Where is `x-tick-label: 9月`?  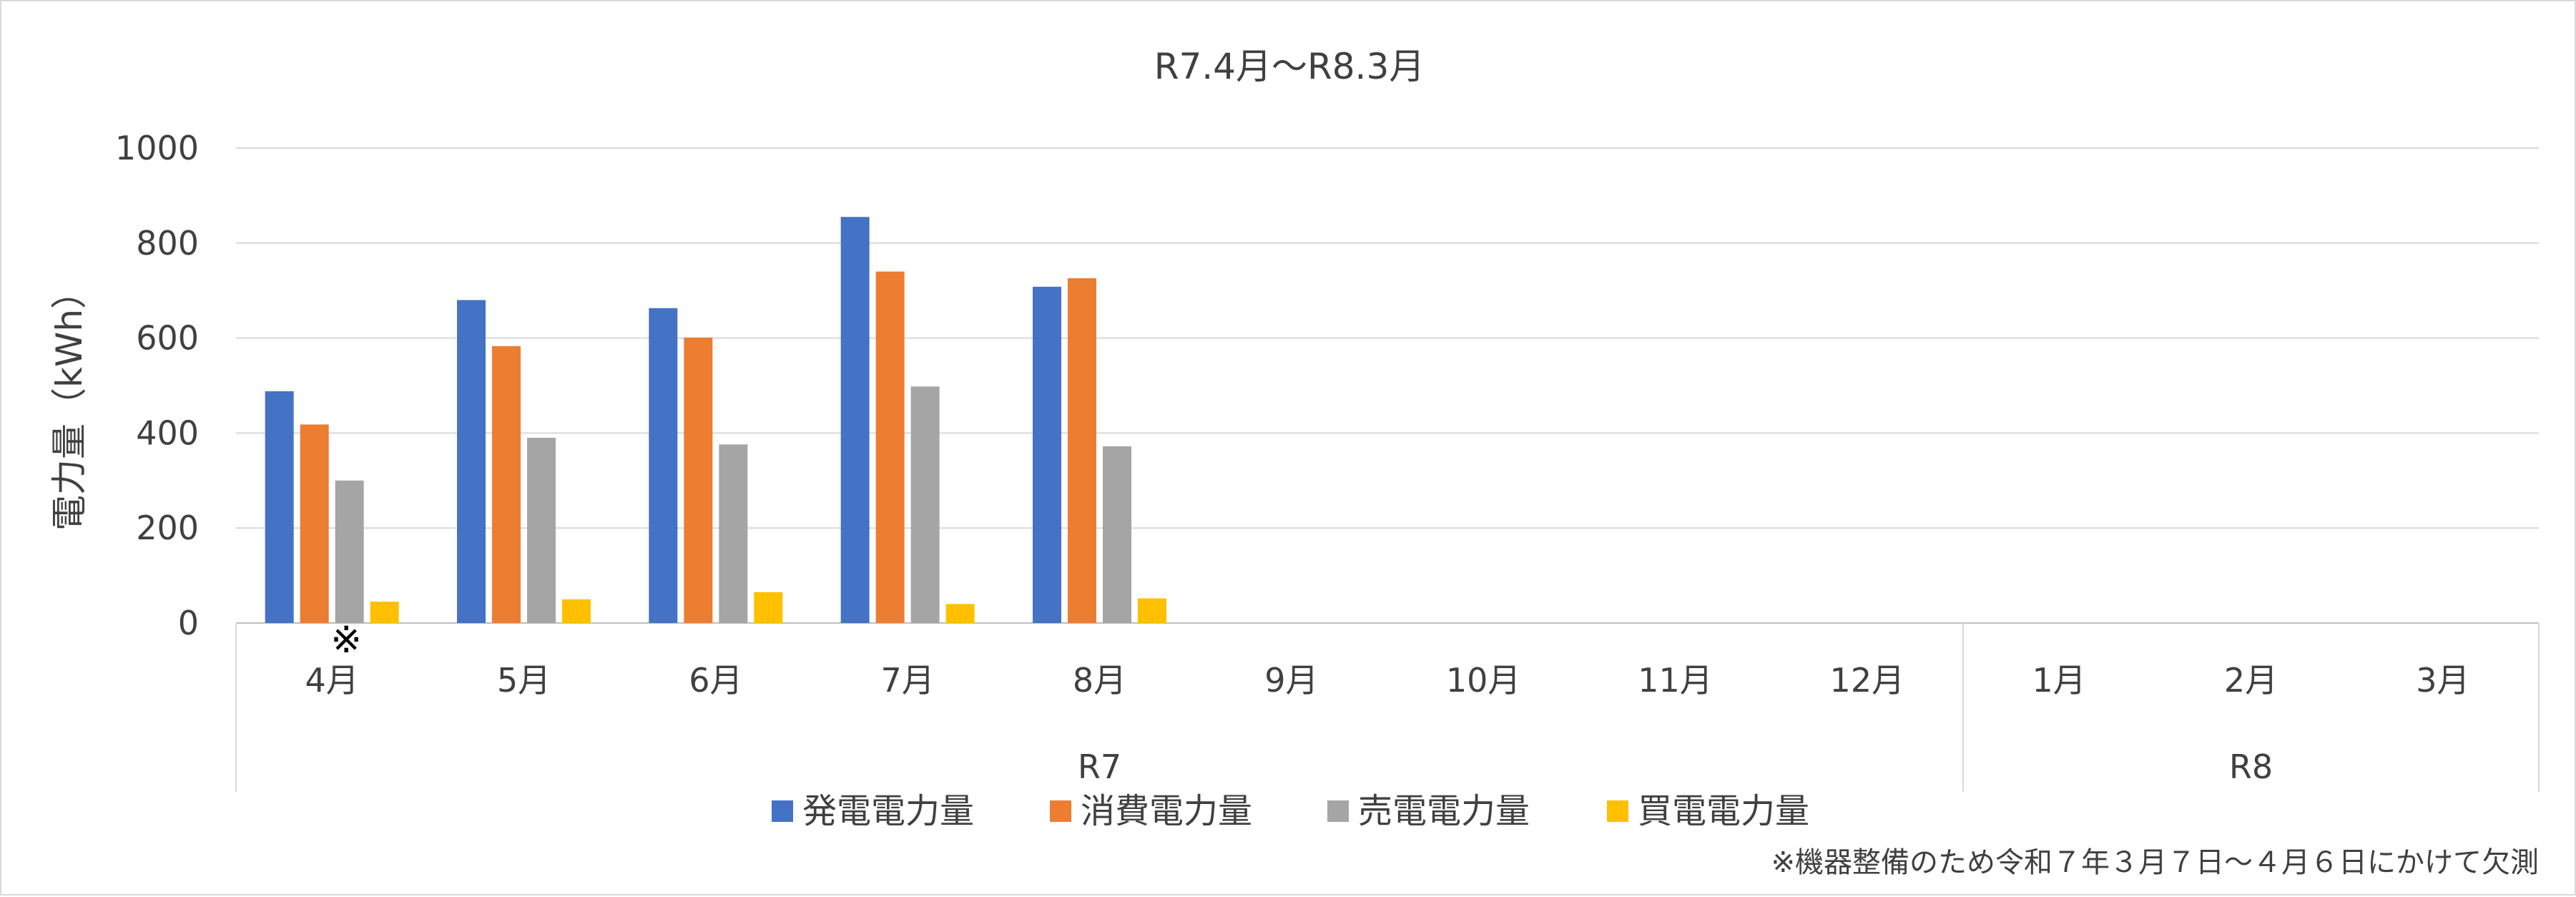 x-tick-label: 9月 is located at coordinates (1291, 680).